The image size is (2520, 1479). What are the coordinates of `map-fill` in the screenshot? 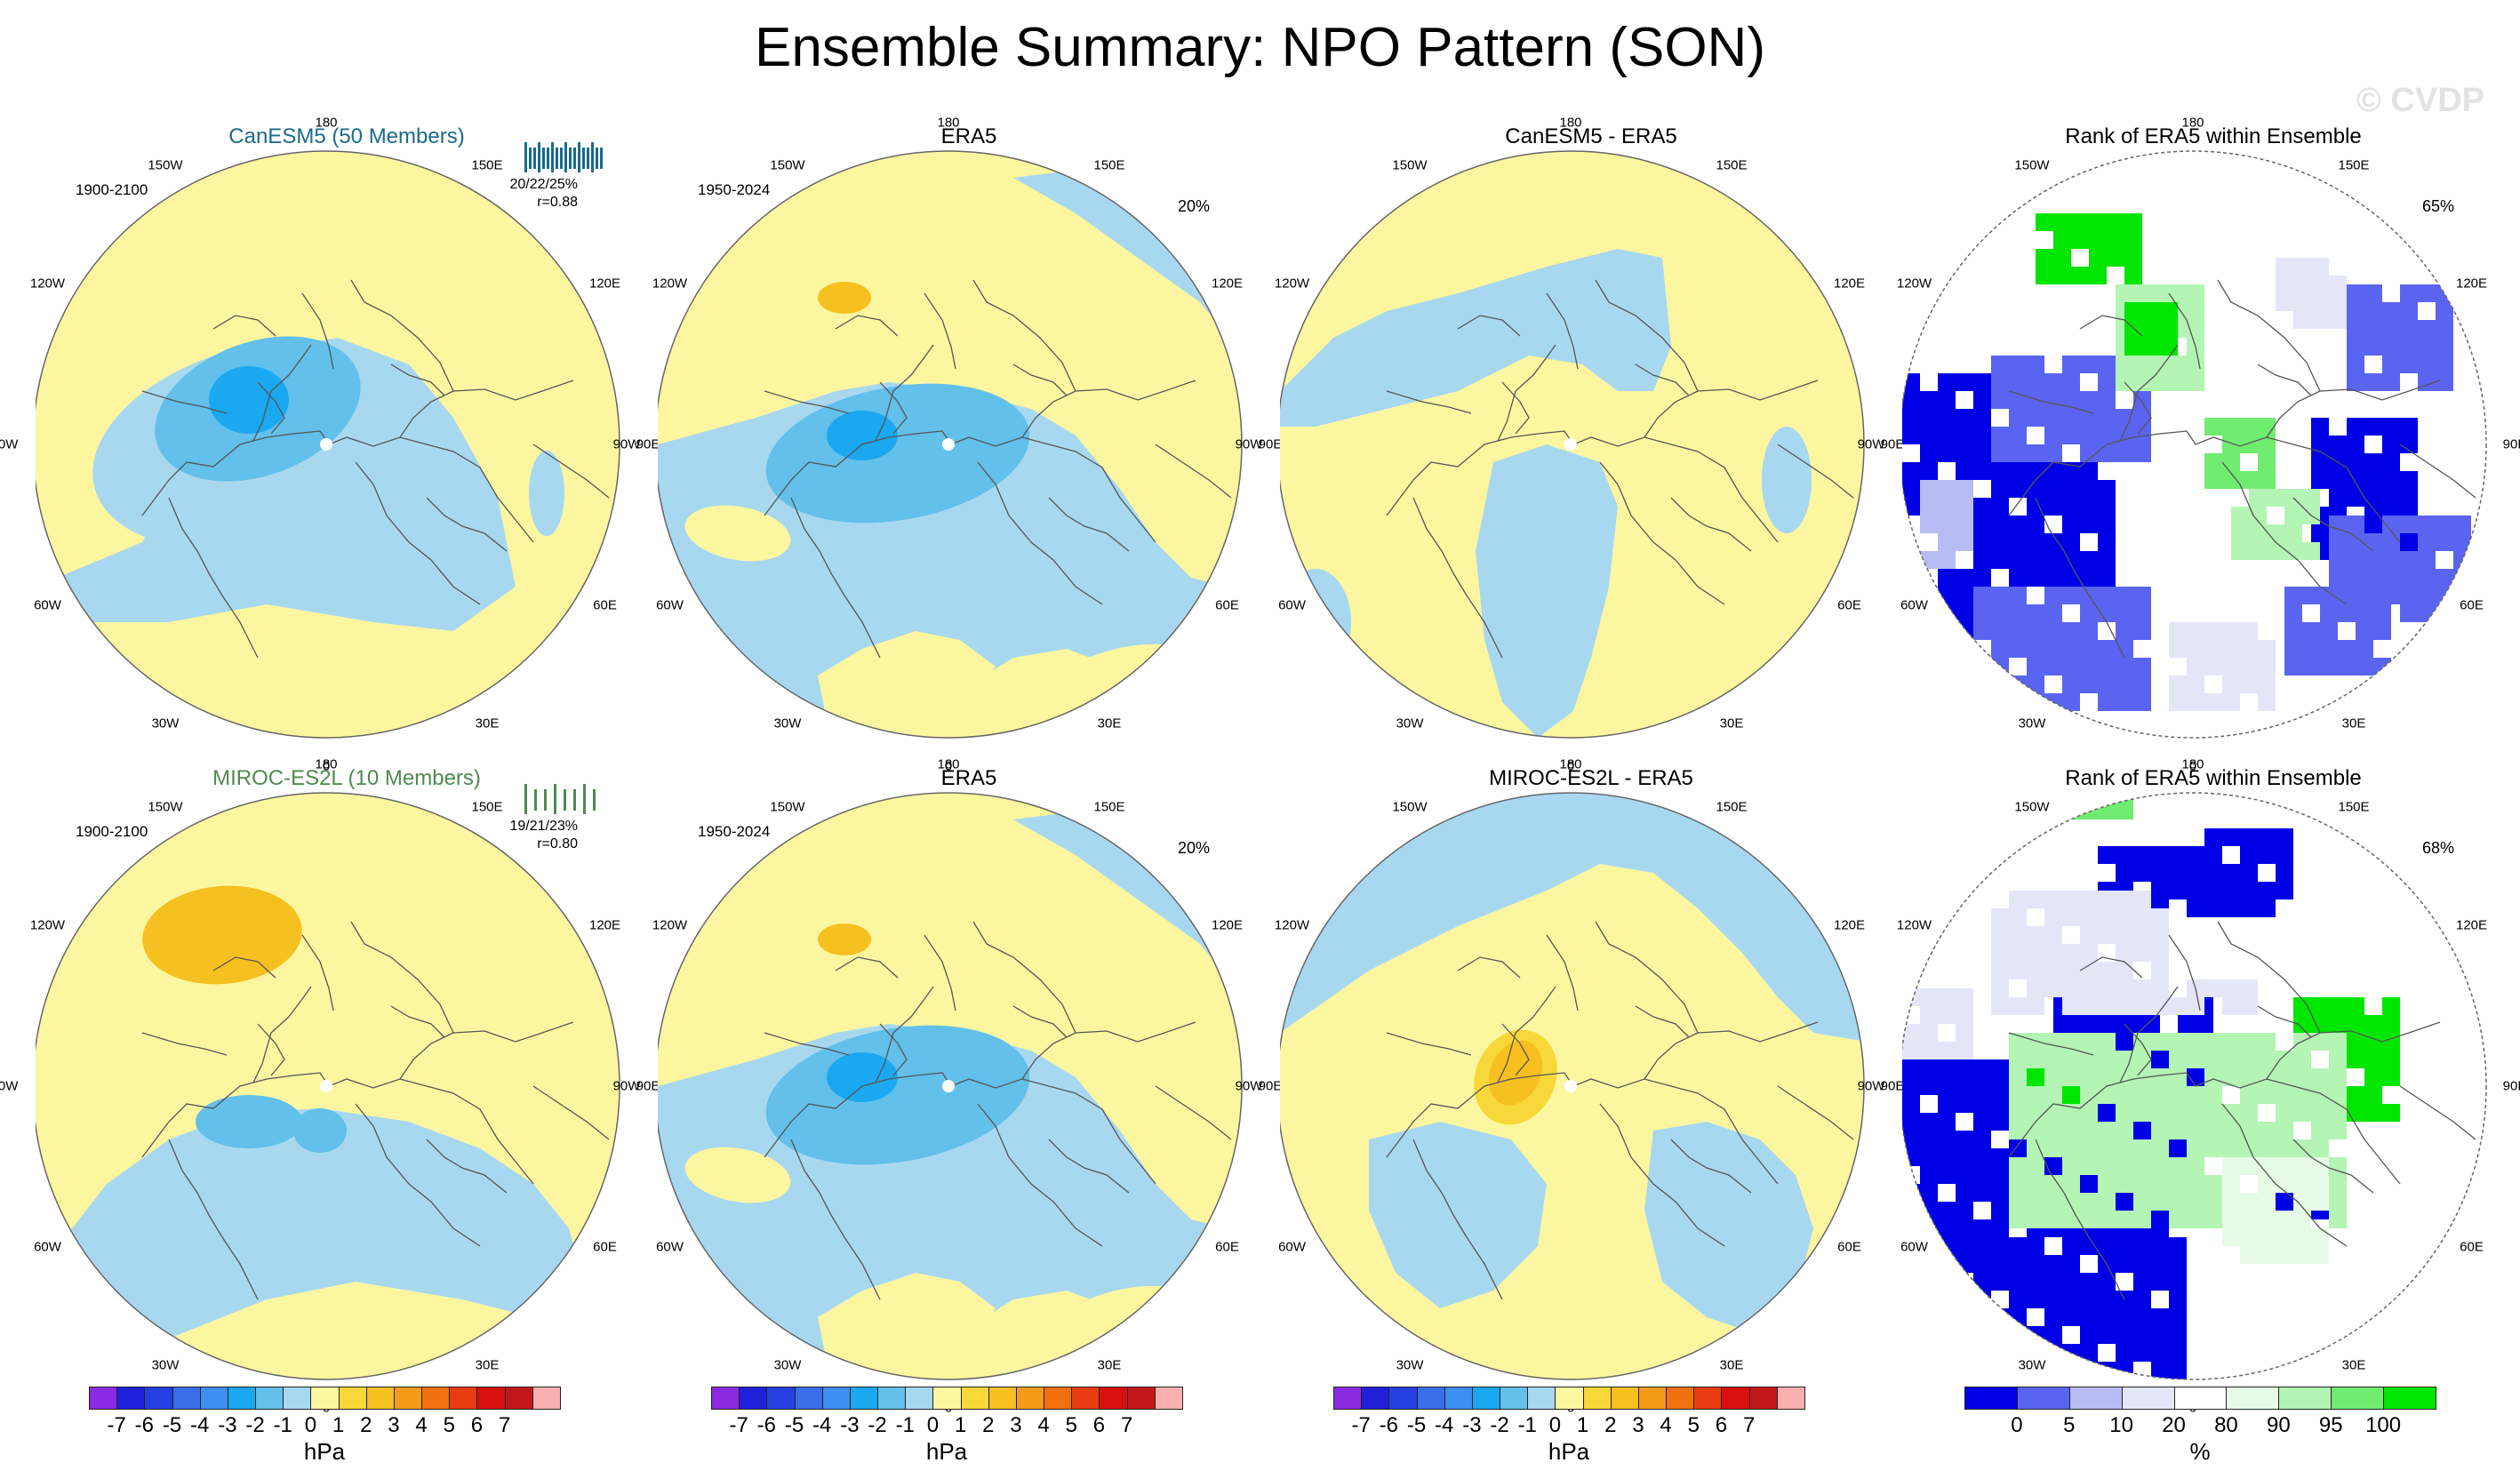 It's located at (2194, 1086).